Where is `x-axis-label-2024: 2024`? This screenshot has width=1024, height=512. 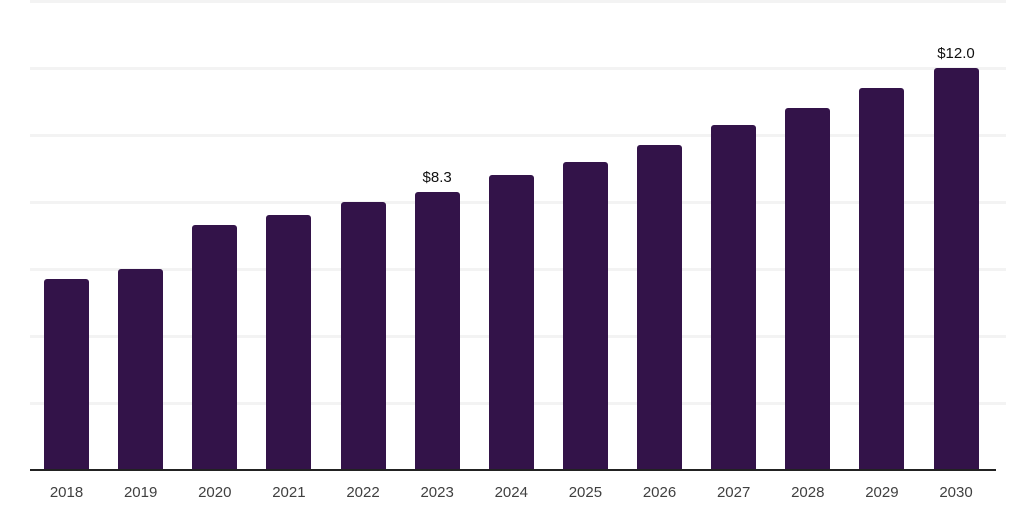 x-axis-label-2024: 2024 is located at coordinates (511, 492).